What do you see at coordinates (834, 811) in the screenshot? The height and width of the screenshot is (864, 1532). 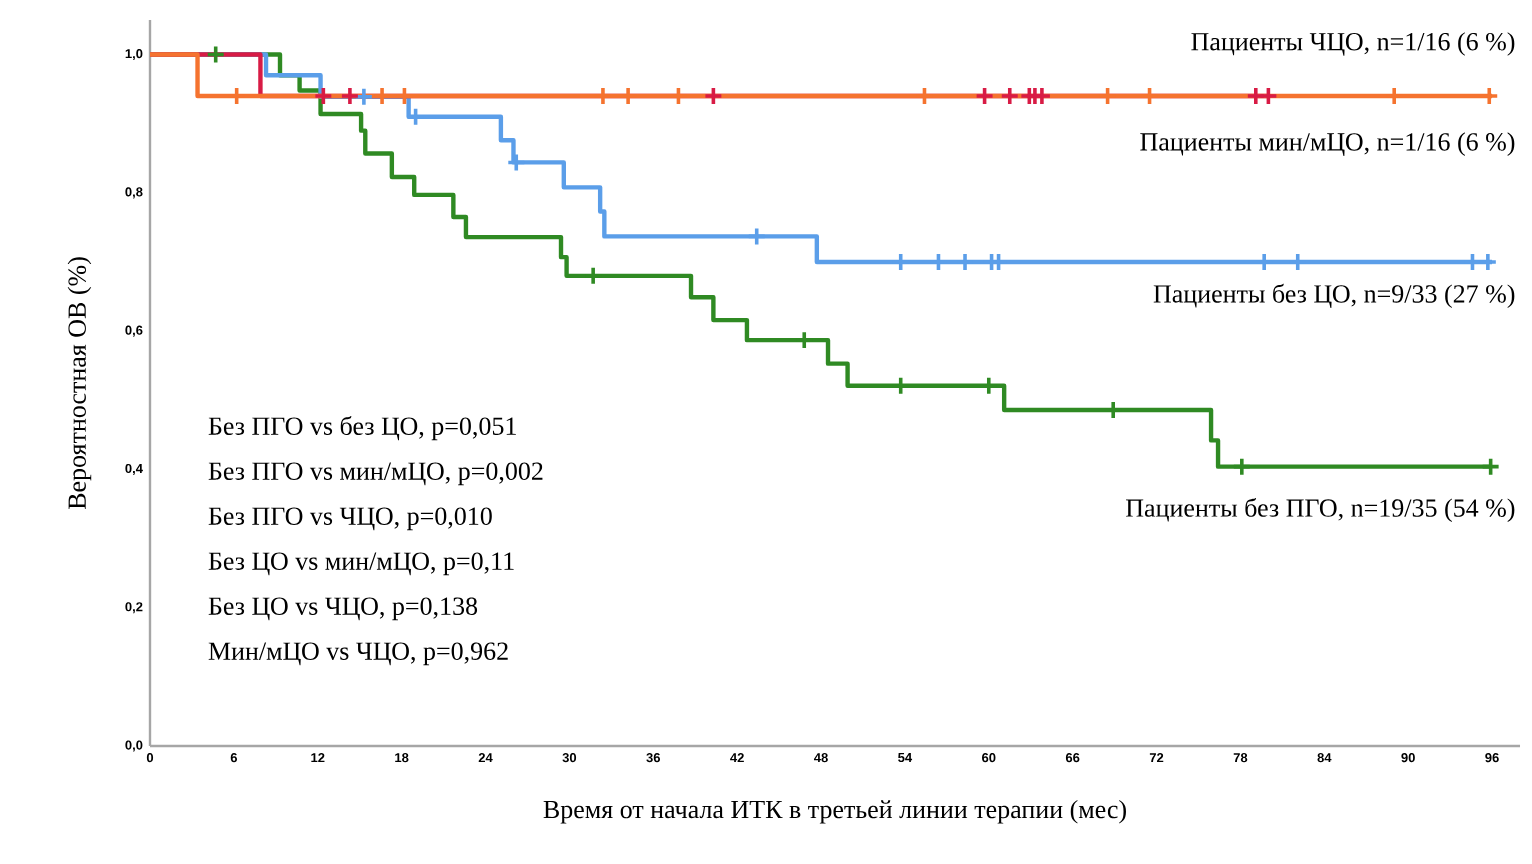 I see `x-axis-title: Время от начала ИТК в третьей линии терапии (мес)` at bounding box center [834, 811].